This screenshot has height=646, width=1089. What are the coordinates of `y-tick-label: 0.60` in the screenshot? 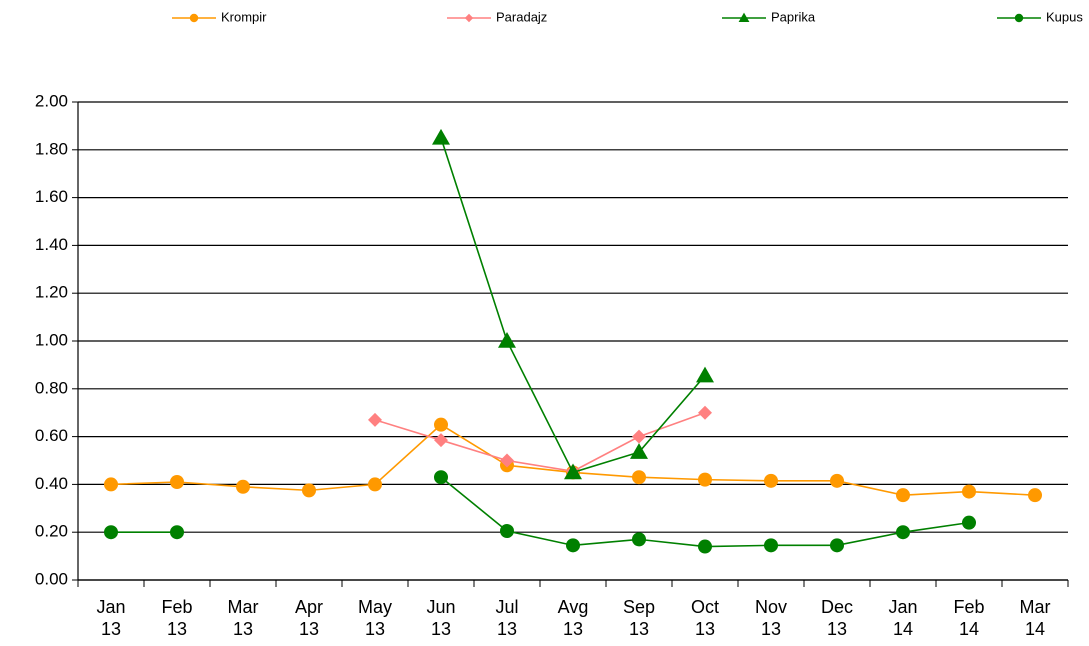 It's located at (51, 435).